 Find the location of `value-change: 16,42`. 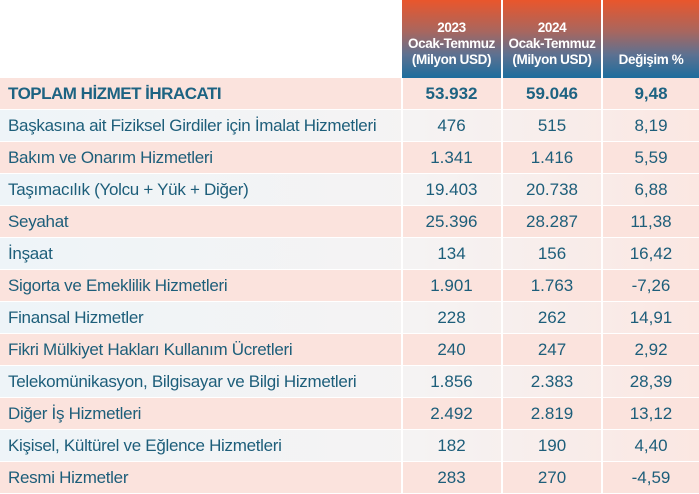

value-change: 16,42 is located at coordinates (651, 253).